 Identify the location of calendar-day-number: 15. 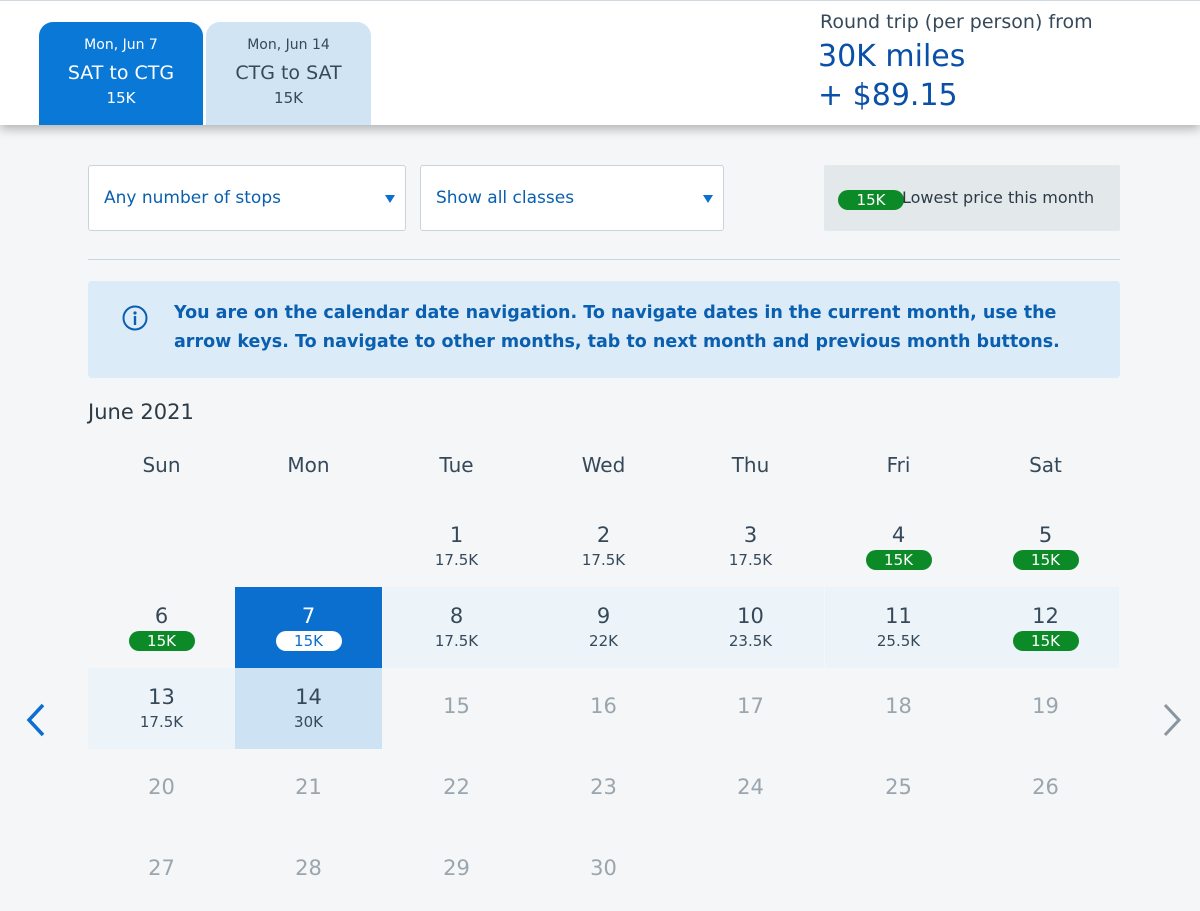
(456, 706).